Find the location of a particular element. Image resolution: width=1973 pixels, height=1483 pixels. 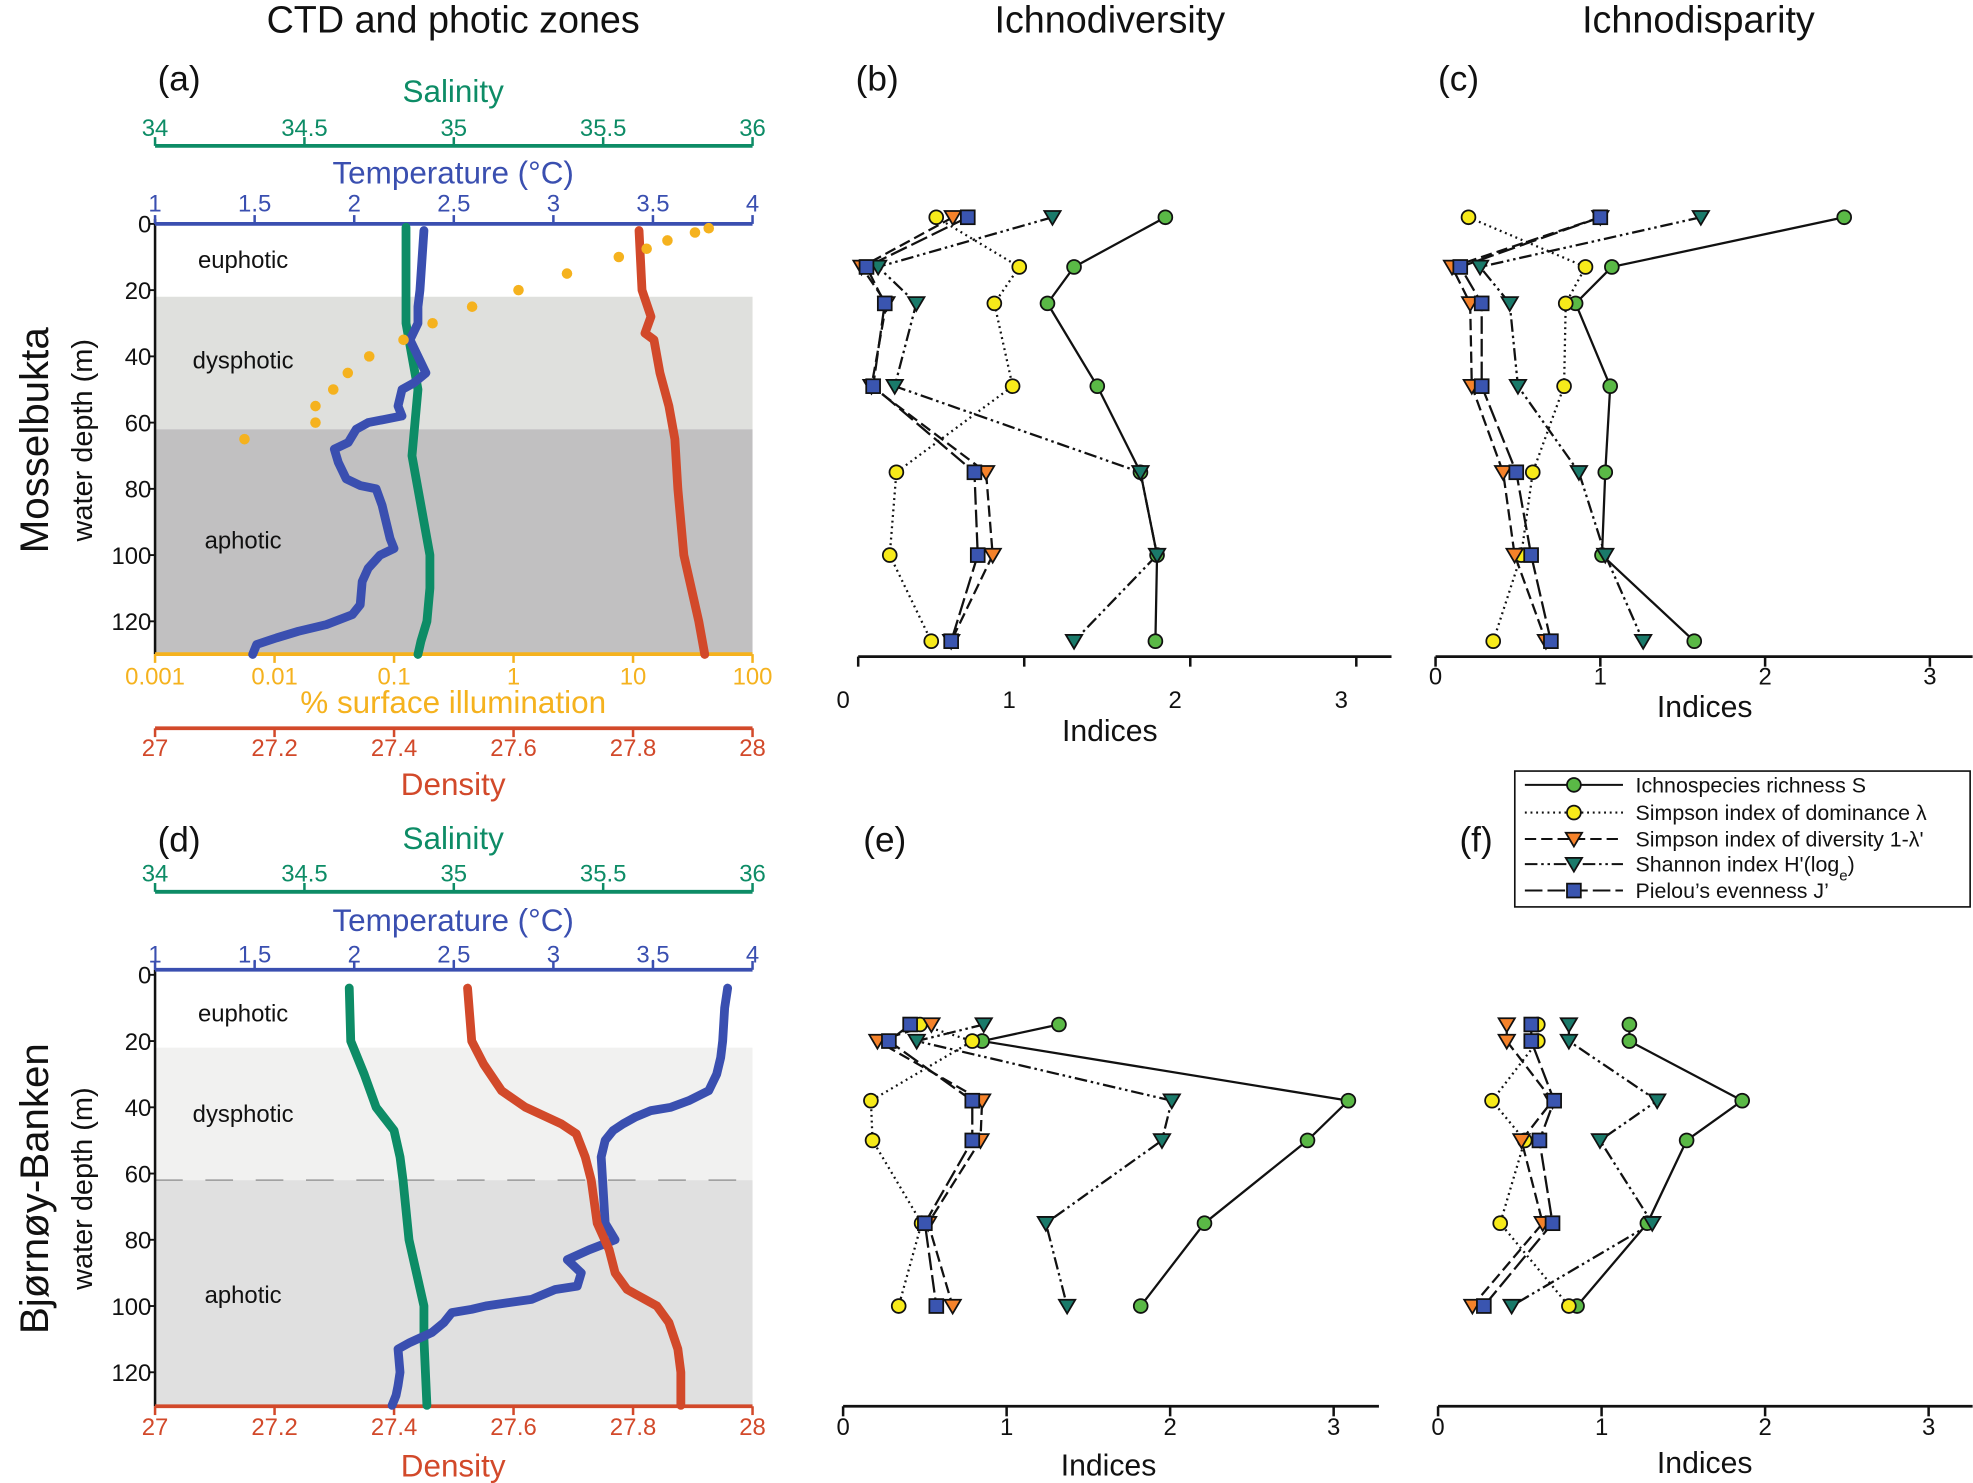

density-tick-label: 28 is located at coordinates (752, 748).